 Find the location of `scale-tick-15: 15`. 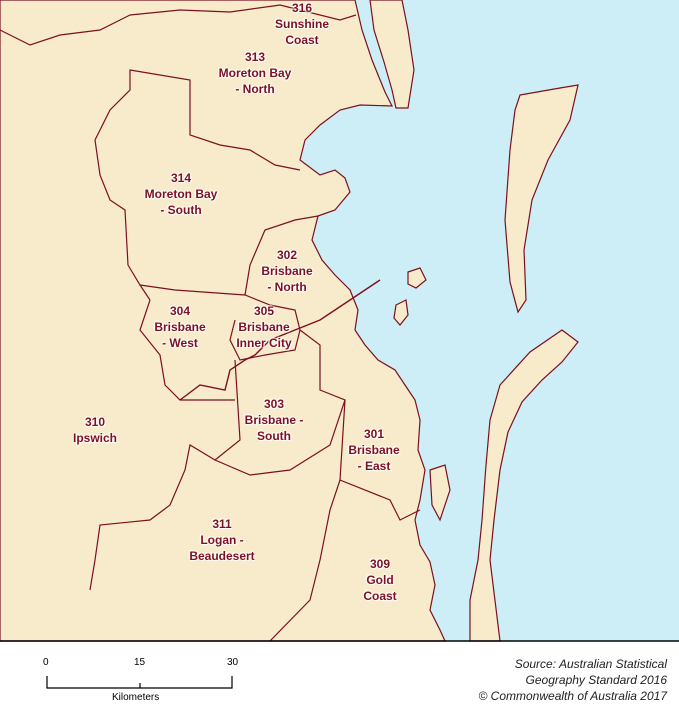

scale-tick-15: 15 is located at coordinates (140, 662).